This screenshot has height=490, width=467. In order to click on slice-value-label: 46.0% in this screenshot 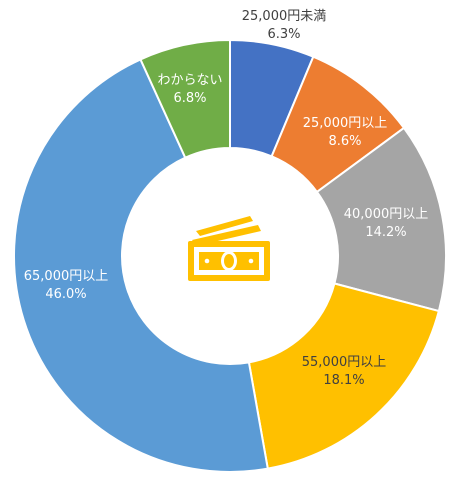, I will do `click(65, 294)`.